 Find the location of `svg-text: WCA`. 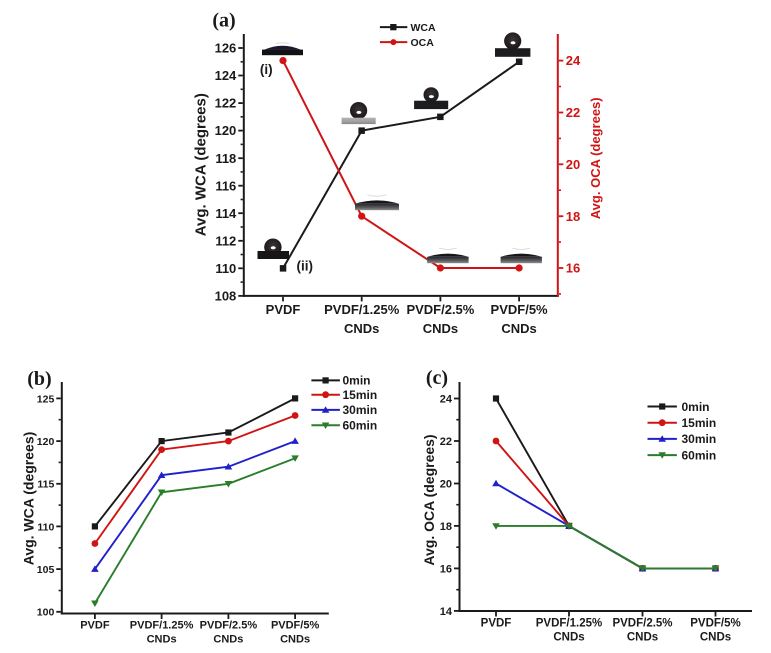

svg-text: WCA is located at coordinates (423, 28).